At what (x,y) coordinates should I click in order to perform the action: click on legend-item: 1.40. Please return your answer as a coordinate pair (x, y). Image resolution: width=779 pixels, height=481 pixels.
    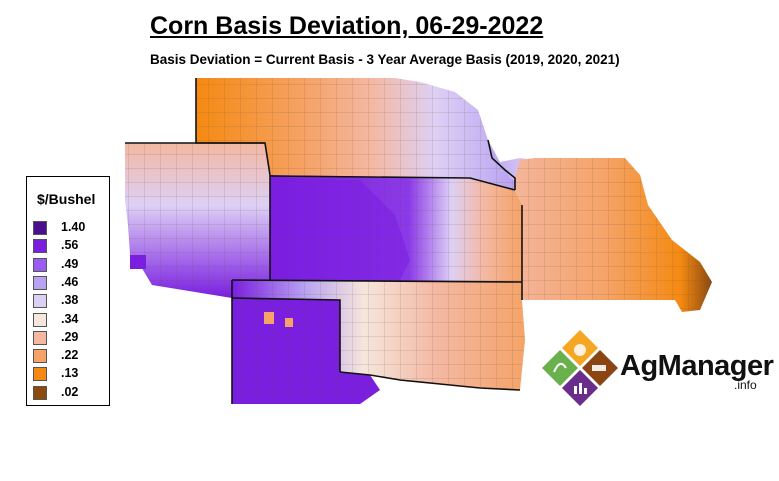
    Looking at the image, I should click on (69, 228).